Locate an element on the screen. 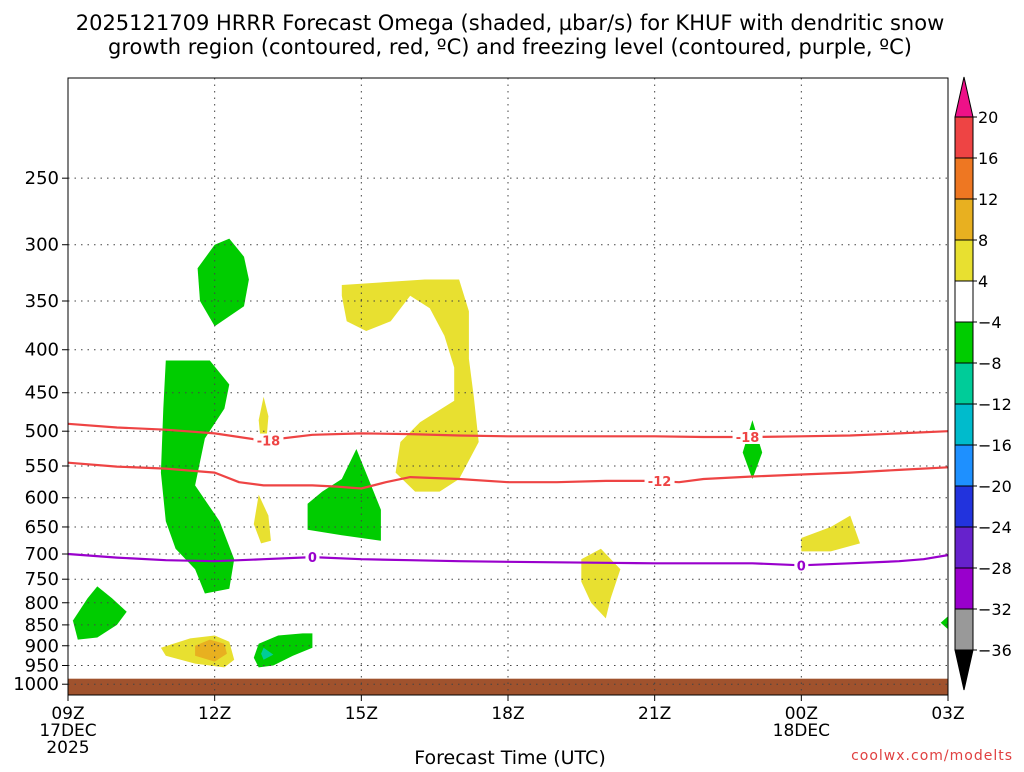 This screenshot has height=772, width=1024. colorbar-level-label: −12 is located at coordinates (995, 404).